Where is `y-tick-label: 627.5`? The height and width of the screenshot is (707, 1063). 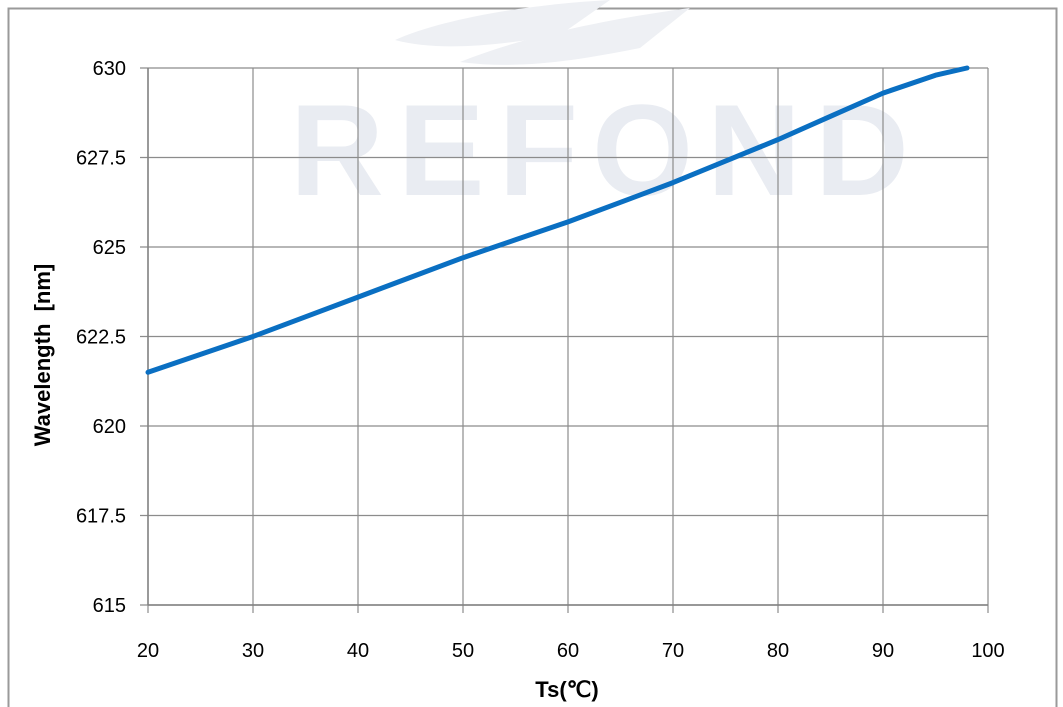
y-tick-label: 627.5 is located at coordinates (101, 159).